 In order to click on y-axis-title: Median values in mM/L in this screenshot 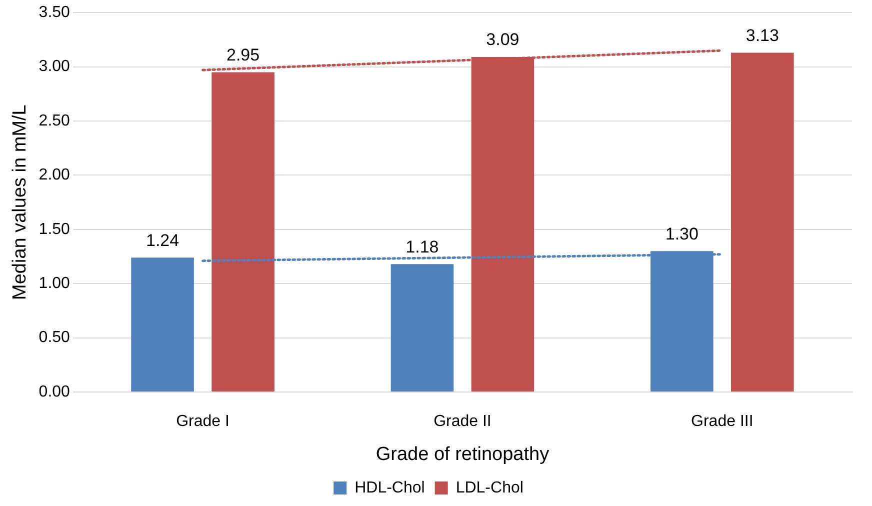, I will do `click(20, 202)`.